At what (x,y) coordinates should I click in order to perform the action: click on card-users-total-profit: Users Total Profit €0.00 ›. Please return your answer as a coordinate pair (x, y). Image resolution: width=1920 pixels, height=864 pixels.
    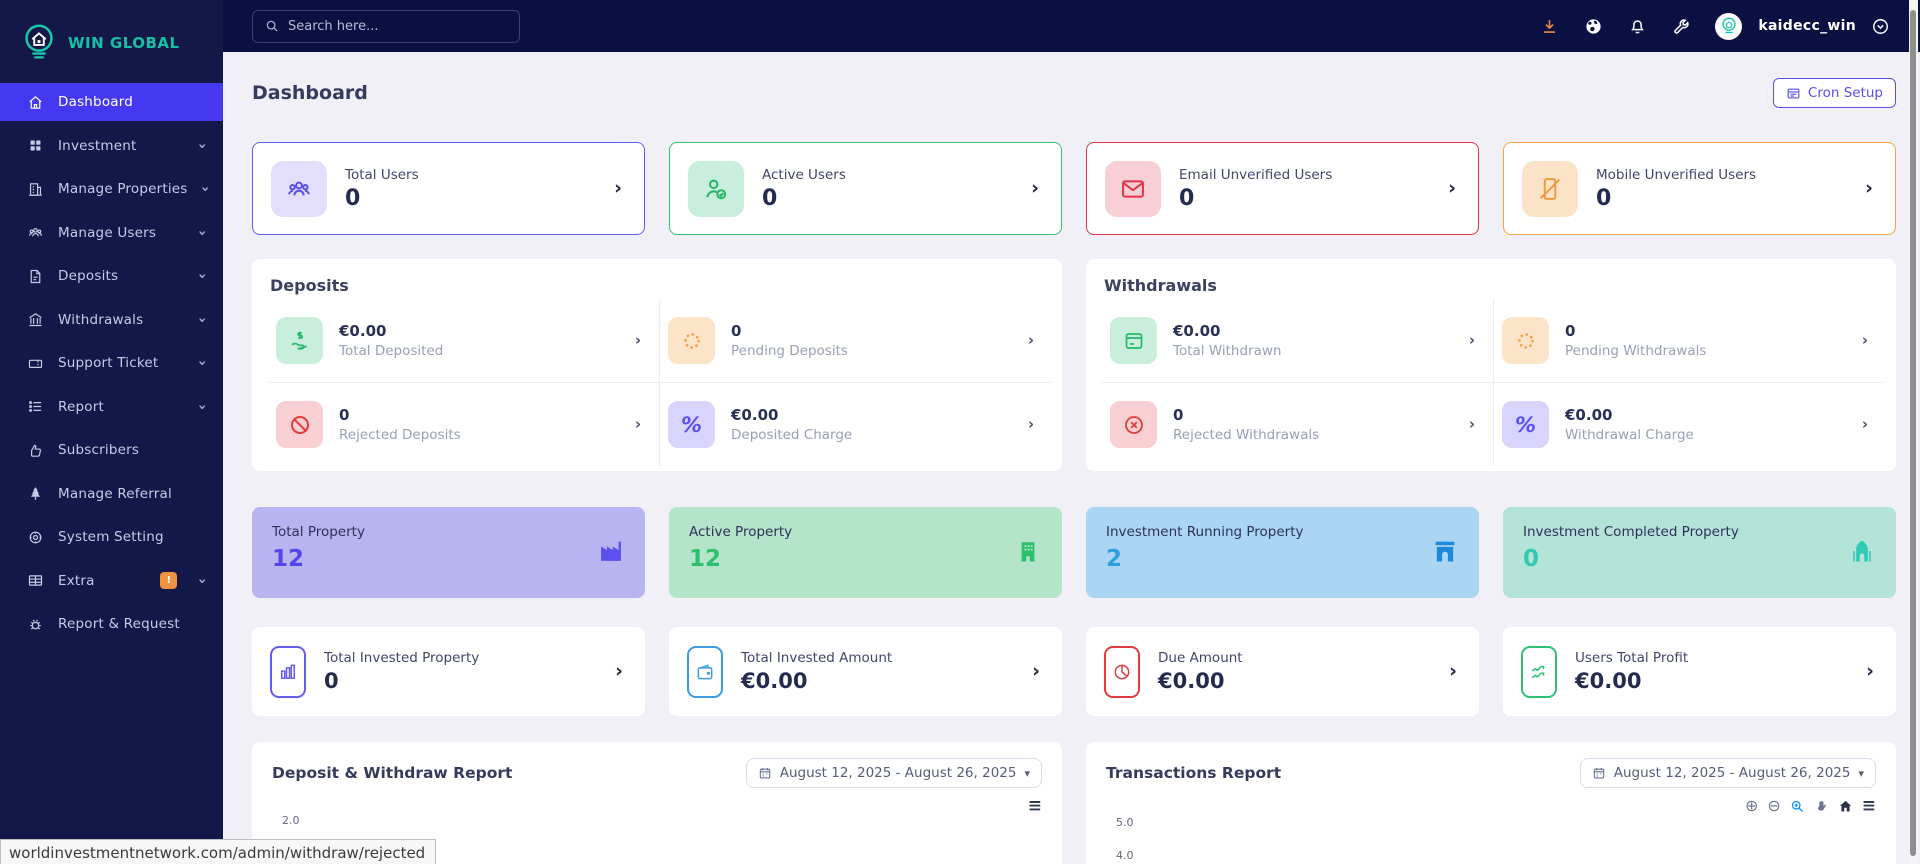
    Looking at the image, I should click on (1699, 671).